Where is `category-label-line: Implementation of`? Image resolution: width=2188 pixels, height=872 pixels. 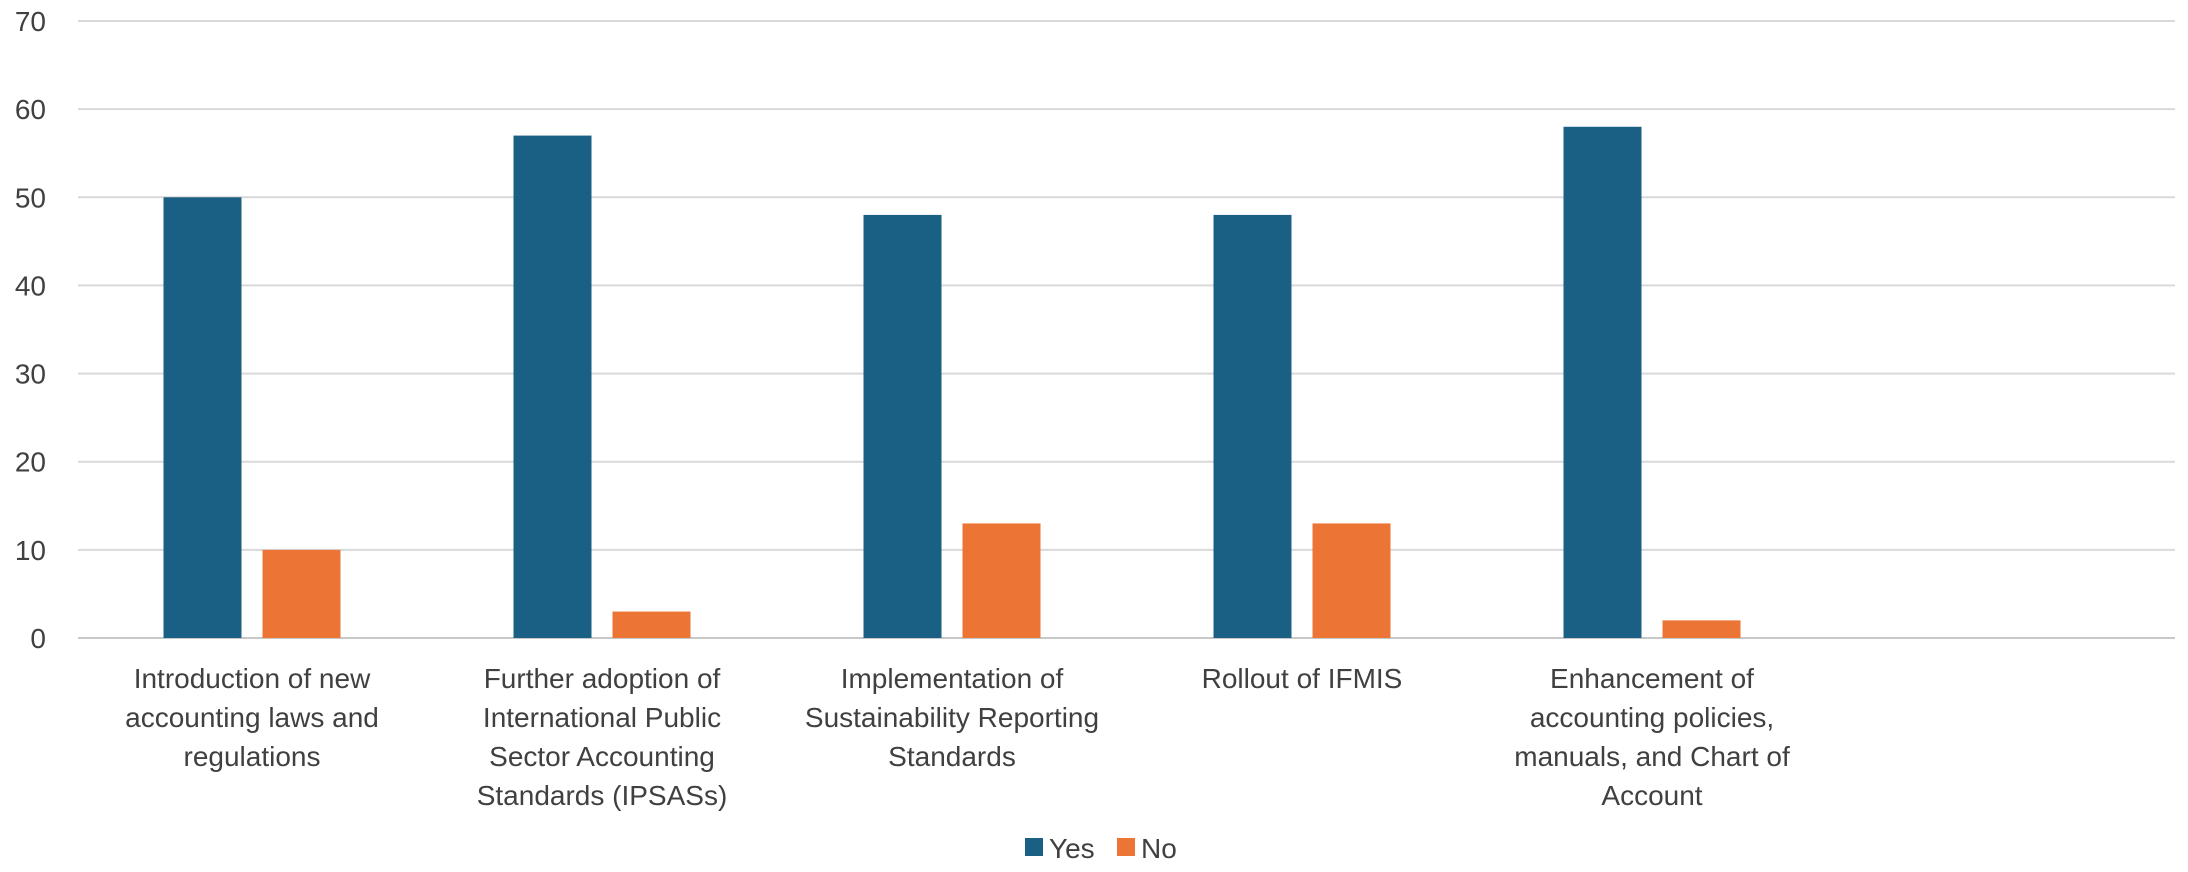 category-label-line: Implementation of is located at coordinates (952, 678).